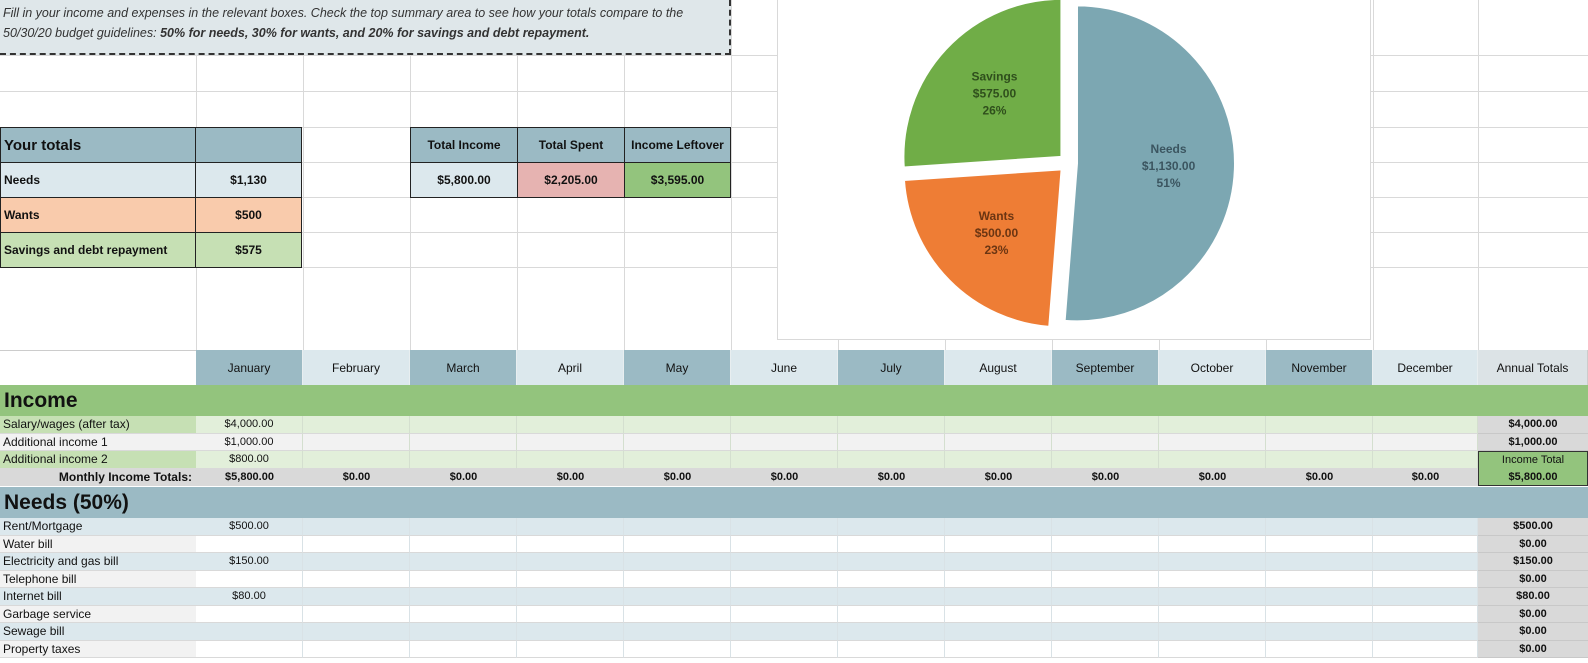 The width and height of the screenshot is (1588, 663). What do you see at coordinates (677, 460) in the screenshot?
I see `income-cell-may` at bounding box center [677, 460].